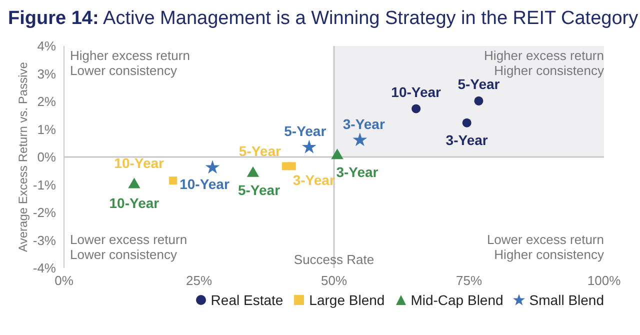 This screenshot has width=640, height=335. I want to click on x-tick-label: 0%, so click(64, 280).